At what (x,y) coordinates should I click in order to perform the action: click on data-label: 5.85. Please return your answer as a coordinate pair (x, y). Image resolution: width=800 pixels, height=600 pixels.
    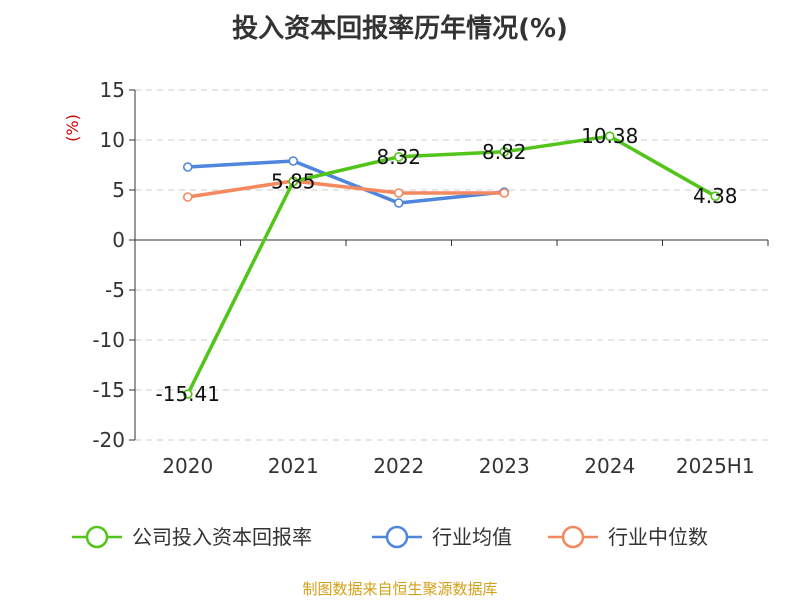
    Looking at the image, I should click on (293, 182).